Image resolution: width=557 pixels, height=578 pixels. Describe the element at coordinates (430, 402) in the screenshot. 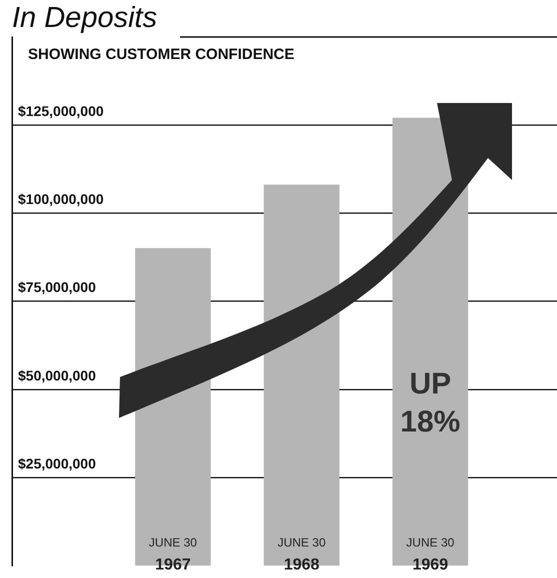

I see `annotation: UP 18%` at that location.